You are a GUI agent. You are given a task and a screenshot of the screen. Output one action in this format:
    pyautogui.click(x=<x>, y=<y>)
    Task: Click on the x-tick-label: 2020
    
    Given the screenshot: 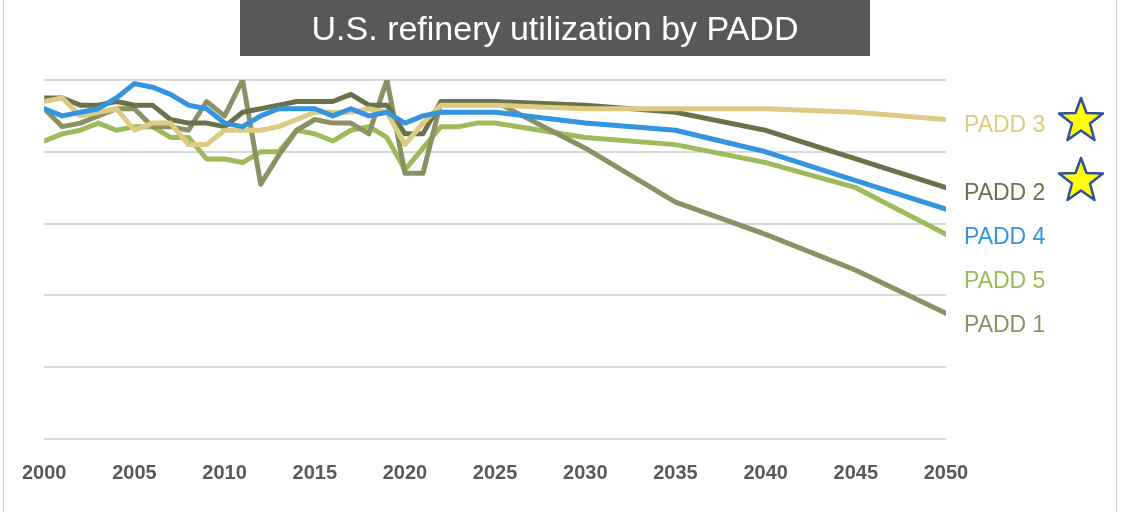 What is the action you would take?
    pyautogui.click(x=405, y=471)
    